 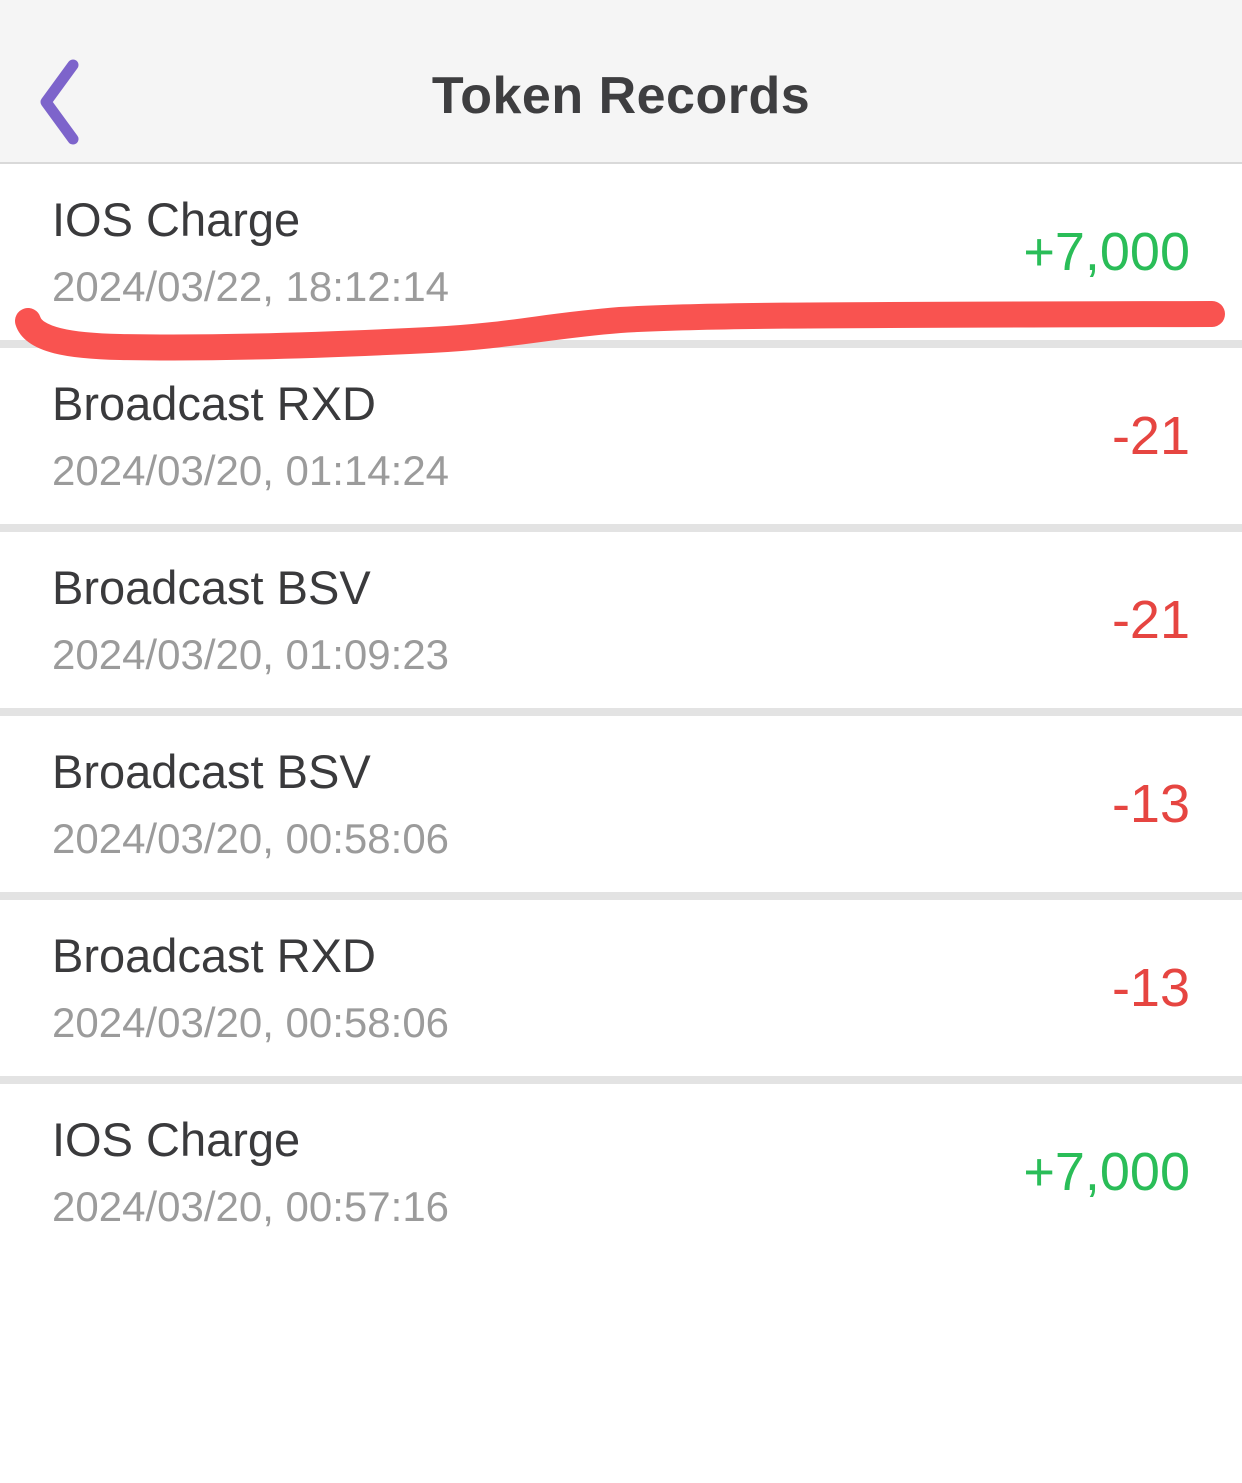 What do you see at coordinates (251, 654) in the screenshot?
I see `record-datetime: 2024/03/20, 01:09:23` at bounding box center [251, 654].